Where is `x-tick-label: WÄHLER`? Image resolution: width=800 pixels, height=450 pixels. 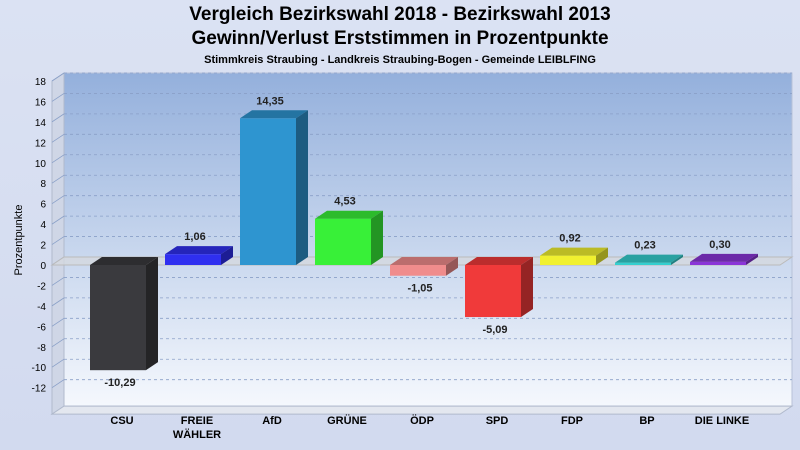 x-tick-label: WÄHLER is located at coordinates (197, 434).